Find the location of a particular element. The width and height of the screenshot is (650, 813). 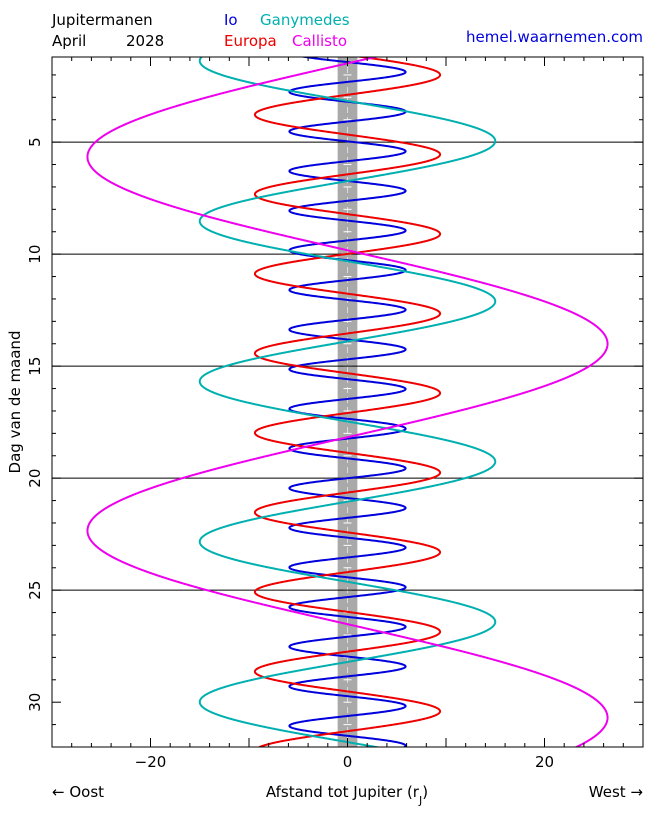

legend-io: Io is located at coordinates (231, 20).